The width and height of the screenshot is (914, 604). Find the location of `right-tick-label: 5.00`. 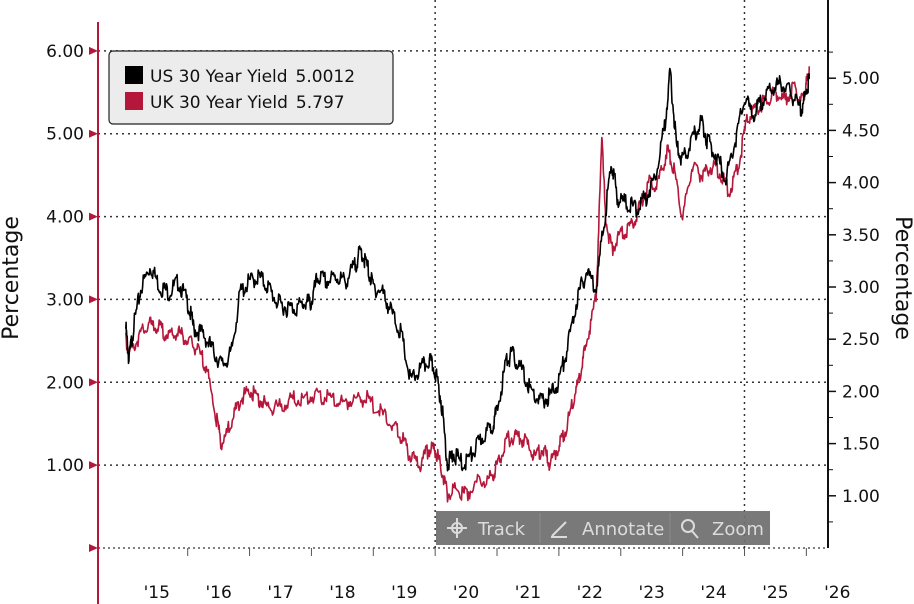

right-tick-label: 5.00 is located at coordinates (861, 79).